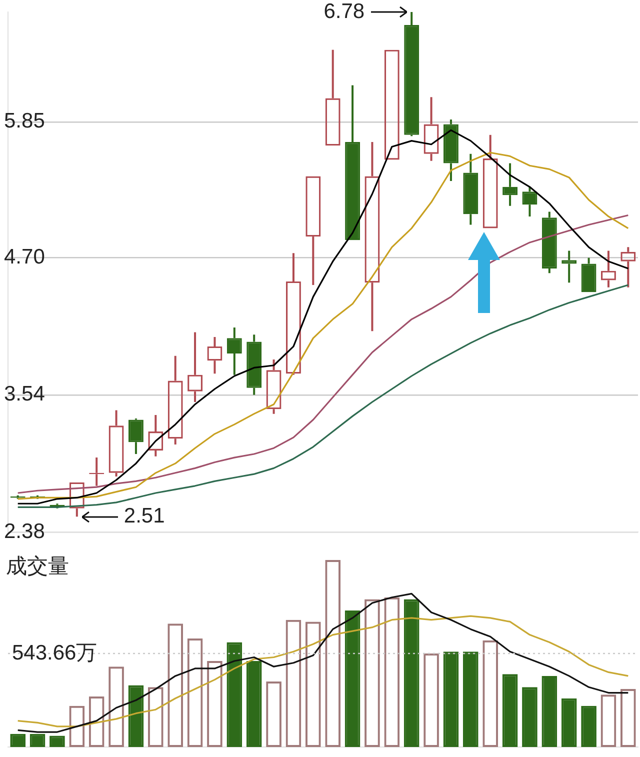 The width and height of the screenshot is (640, 757). I want to click on annotation: 2.51, so click(144, 516).